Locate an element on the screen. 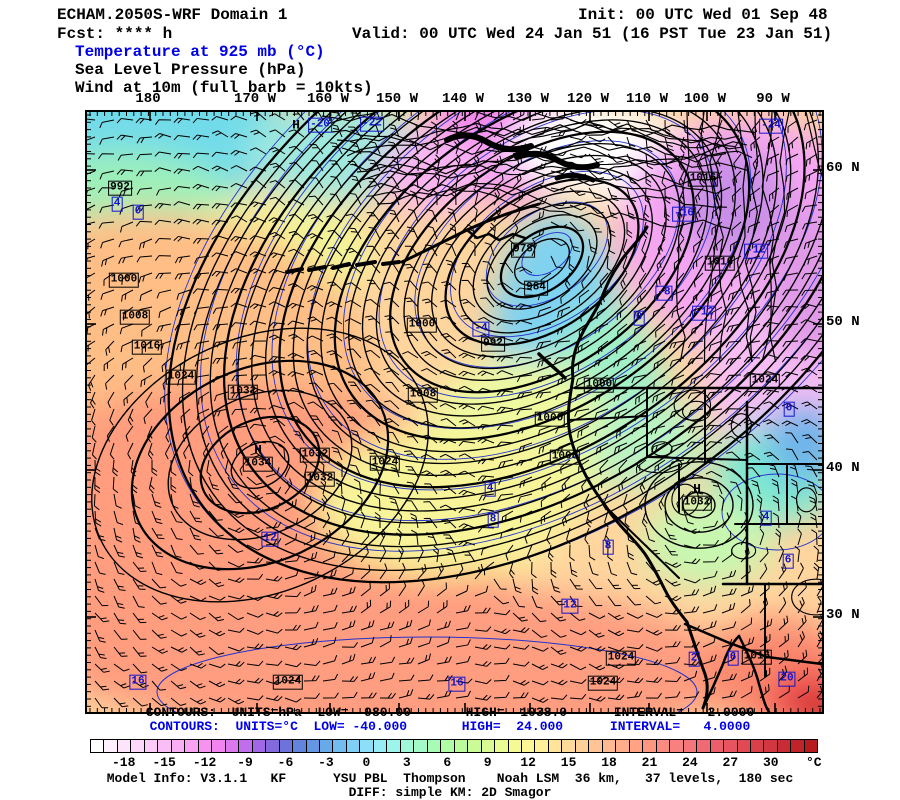  latitude-axis: 60 N 50 N 40 N 30 N is located at coordinates (861, 400).